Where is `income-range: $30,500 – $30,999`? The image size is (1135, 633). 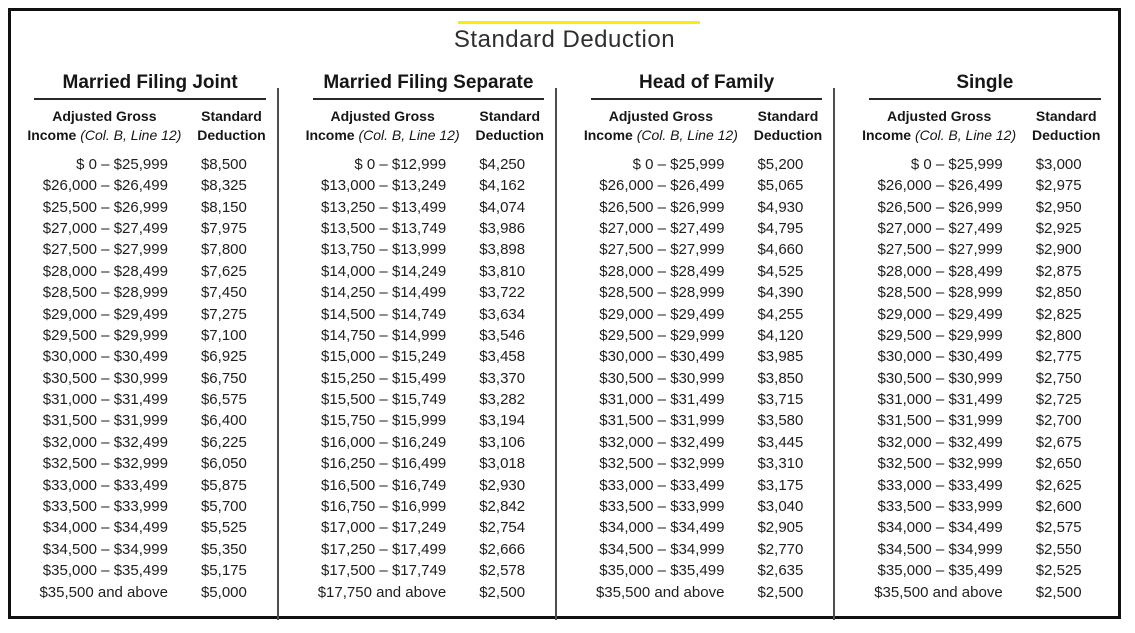
income-range: $30,500 – $30,999 is located at coordinates (105, 378).